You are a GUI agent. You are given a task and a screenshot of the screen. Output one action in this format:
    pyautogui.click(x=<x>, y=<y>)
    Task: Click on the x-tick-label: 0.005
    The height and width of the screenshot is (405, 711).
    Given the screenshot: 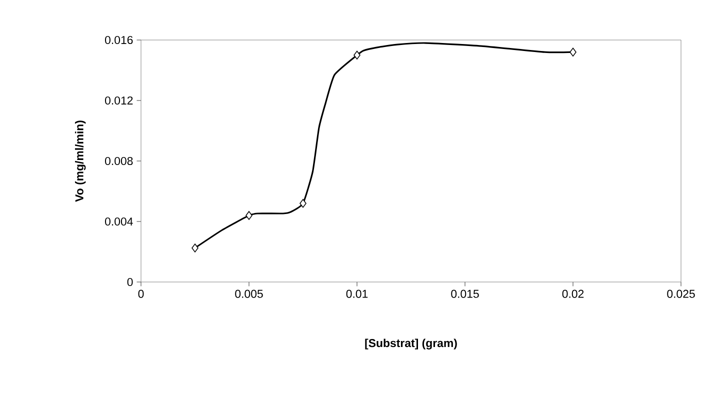 What is the action you would take?
    pyautogui.click(x=249, y=294)
    